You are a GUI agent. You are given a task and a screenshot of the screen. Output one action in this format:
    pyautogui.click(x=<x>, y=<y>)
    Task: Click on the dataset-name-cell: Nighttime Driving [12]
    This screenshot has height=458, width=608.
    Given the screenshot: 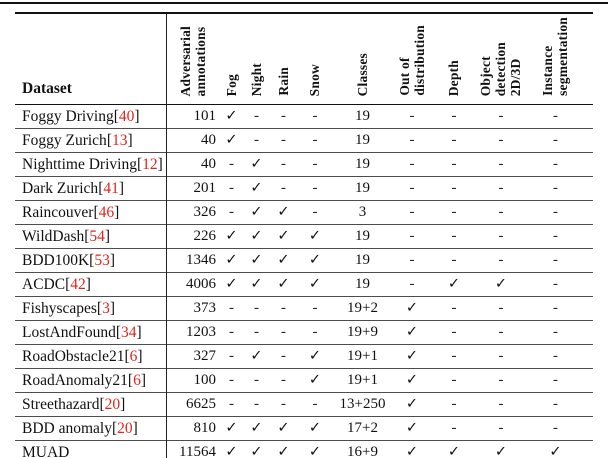 What is the action you would take?
    pyautogui.click(x=90, y=164)
    